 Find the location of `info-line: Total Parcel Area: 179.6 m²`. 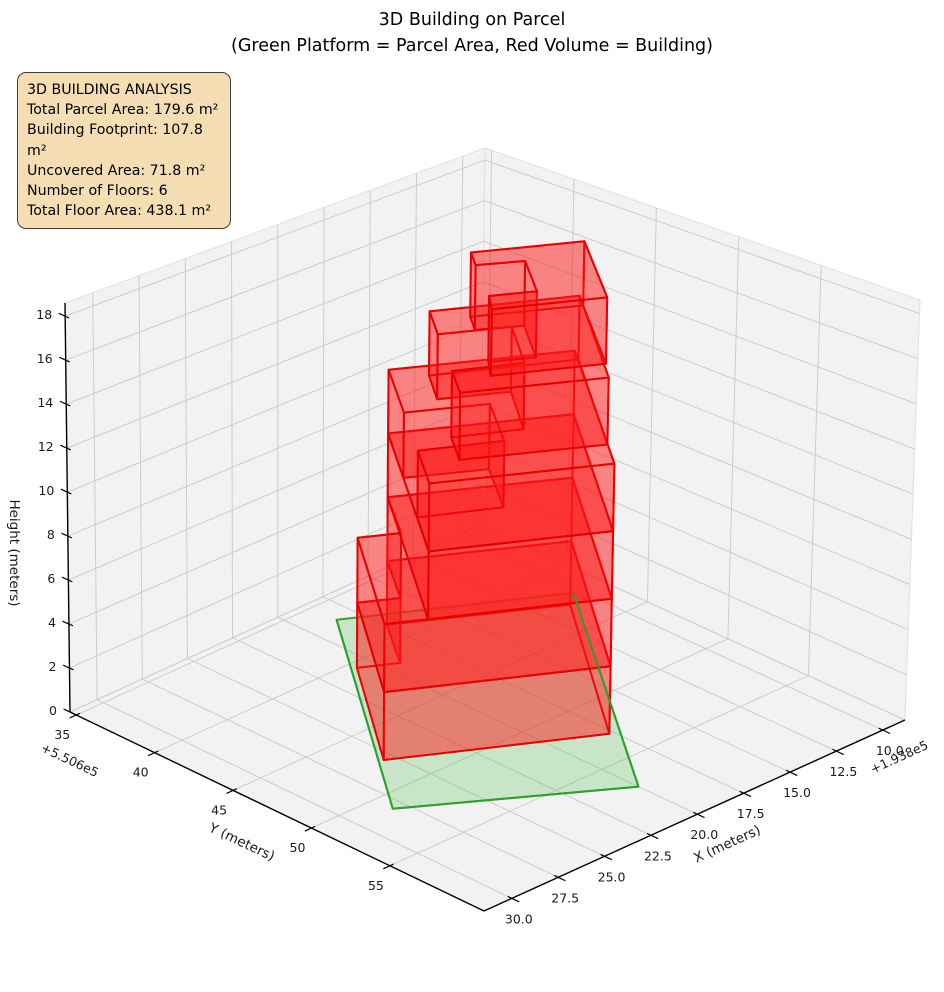

info-line: Total Parcel Area: 179.6 m² is located at coordinates (123, 110).